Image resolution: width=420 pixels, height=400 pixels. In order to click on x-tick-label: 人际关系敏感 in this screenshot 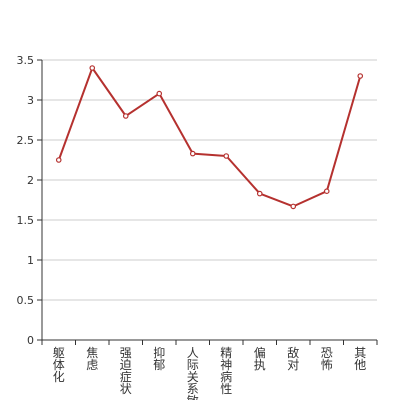, I will do `click(193, 373)`.